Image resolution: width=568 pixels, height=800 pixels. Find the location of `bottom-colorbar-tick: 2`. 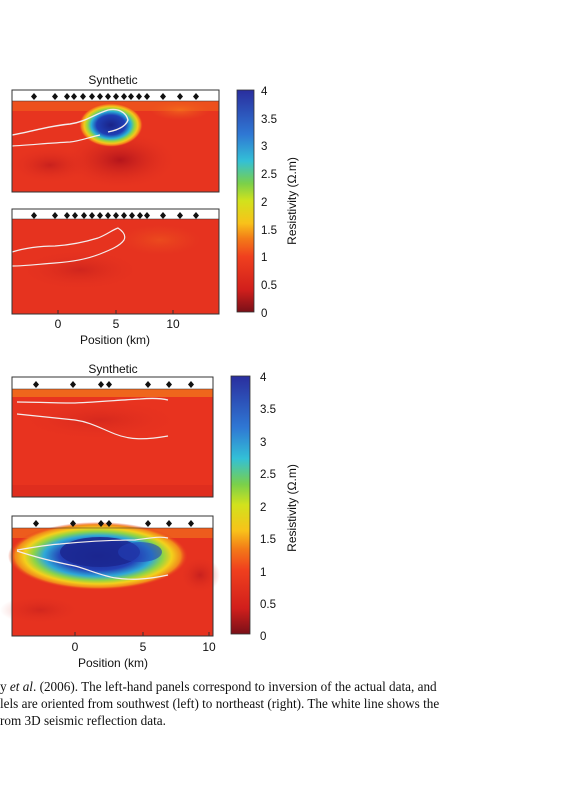

bottom-colorbar-tick: 2 is located at coordinates (263, 508).